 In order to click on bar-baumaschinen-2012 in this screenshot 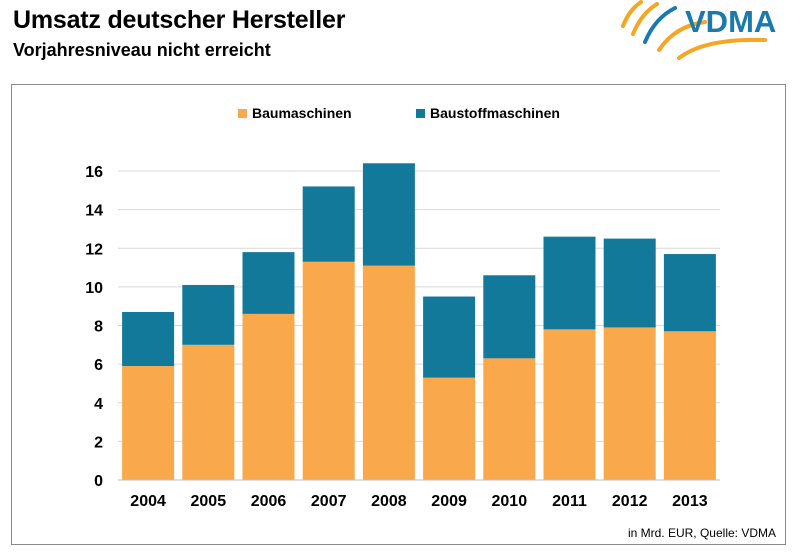, I will do `click(629, 403)`.